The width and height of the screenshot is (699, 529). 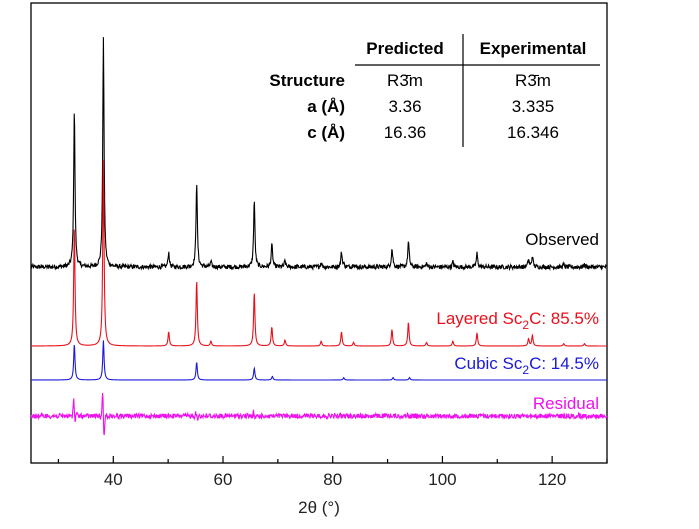 I want to click on table-cell: 16.36, so click(x=405, y=132).